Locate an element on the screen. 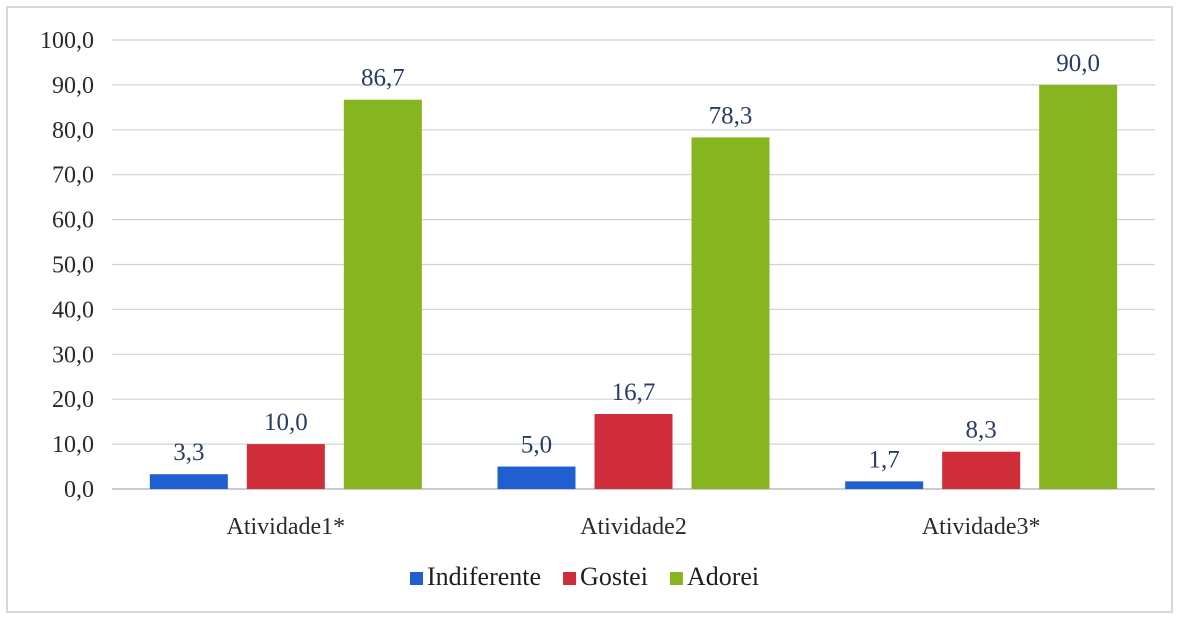 The image size is (1181, 621). y-tick-label: 90,0 is located at coordinates (73, 86).